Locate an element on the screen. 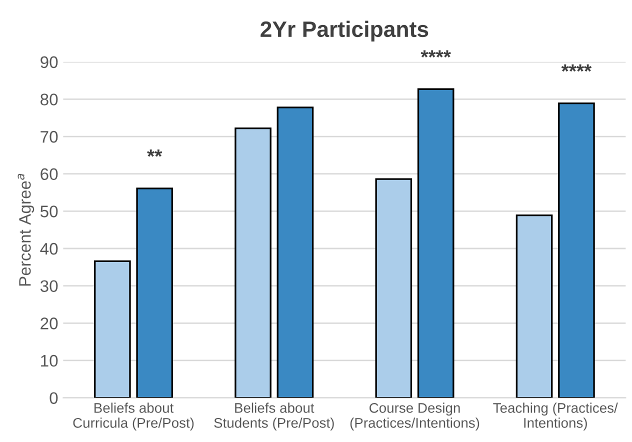 This screenshot has height=442, width=632. chart-title: 2Yr Participants is located at coordinates (344, 31).